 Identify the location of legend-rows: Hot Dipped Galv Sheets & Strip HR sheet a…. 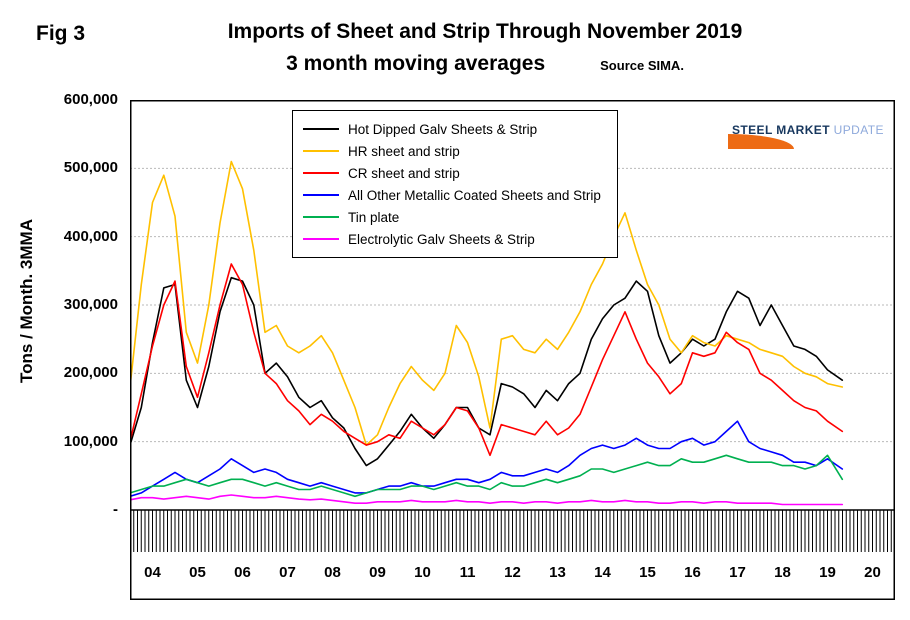
(452, 184).